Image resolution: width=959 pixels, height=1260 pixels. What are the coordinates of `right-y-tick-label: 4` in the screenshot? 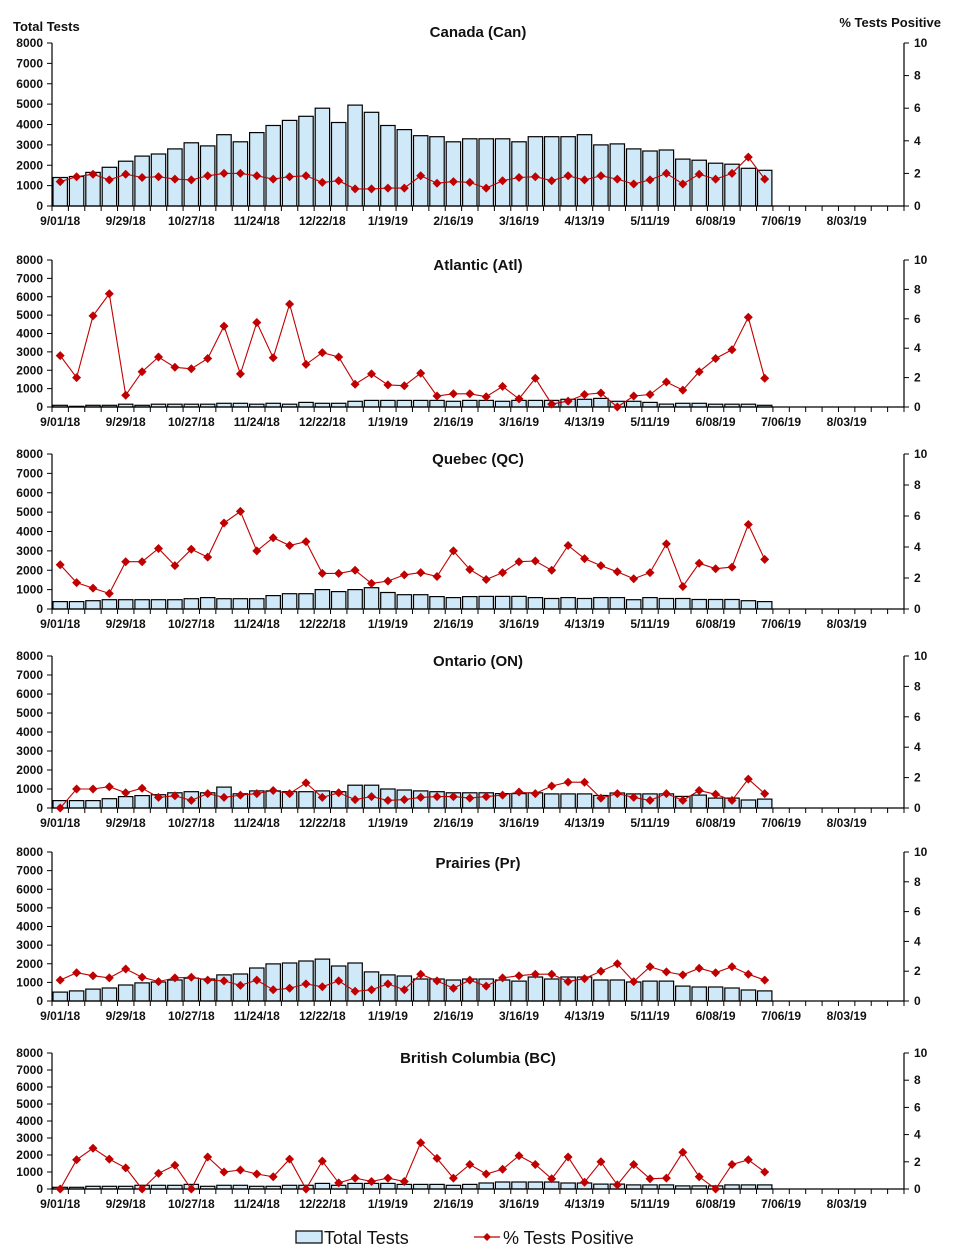 It's located at (917, 348).